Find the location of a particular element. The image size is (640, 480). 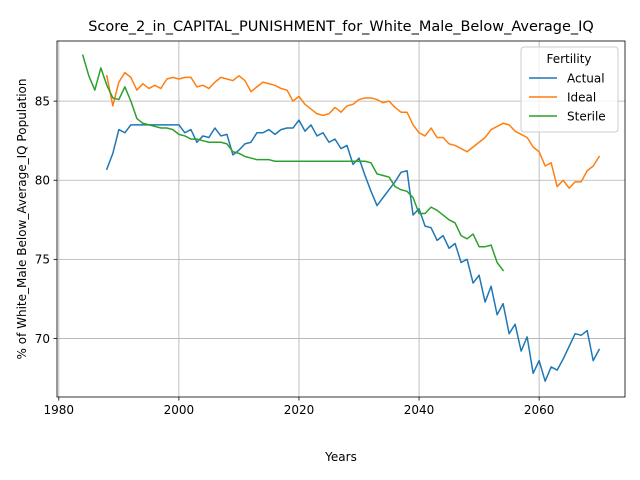

legend: Fertility Actual Ideal Sterile is located at coordinates (569, 89).